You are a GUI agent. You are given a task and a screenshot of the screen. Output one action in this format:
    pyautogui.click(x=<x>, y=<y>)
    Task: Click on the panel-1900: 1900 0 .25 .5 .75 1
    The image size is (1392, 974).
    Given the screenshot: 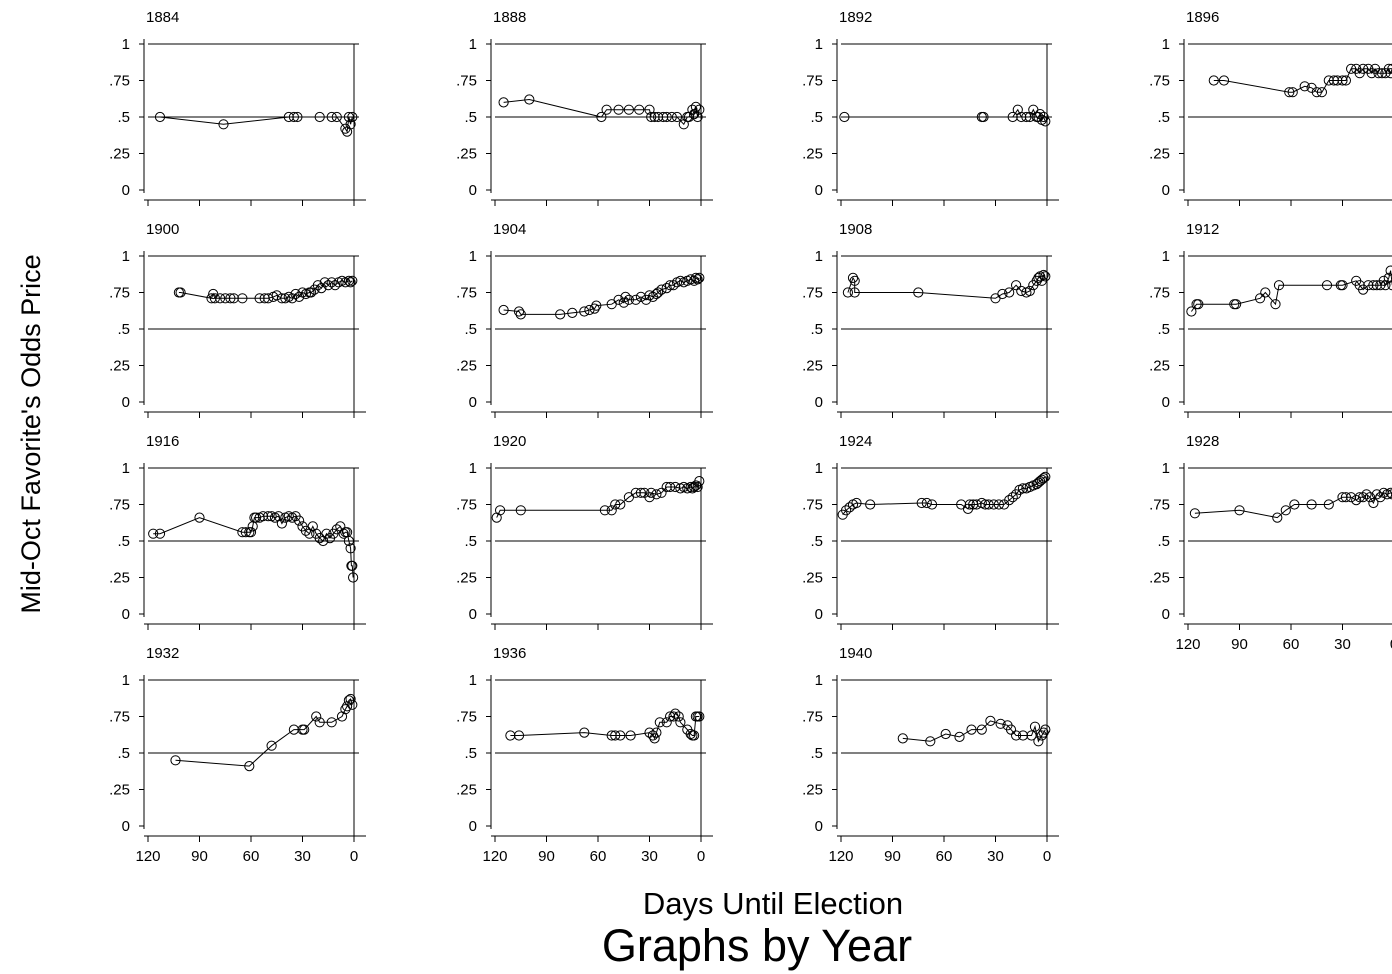 What is the action you would take?
    pyautogui.click(x=237, y=319)
    